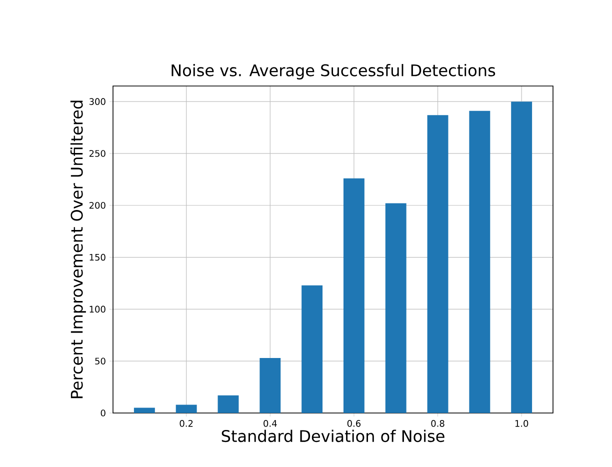 The width and height of the screenshot is (612, 467). Describe the element at coordinates (97, 101) in the screenshot. I see `y-tick-label: 300` at that location.